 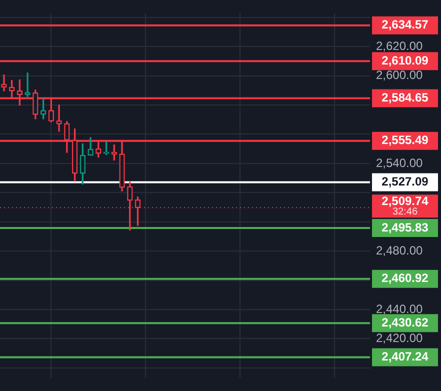 I want to click on ref-line-label: 2,509.74, so click(x=405, y=201).